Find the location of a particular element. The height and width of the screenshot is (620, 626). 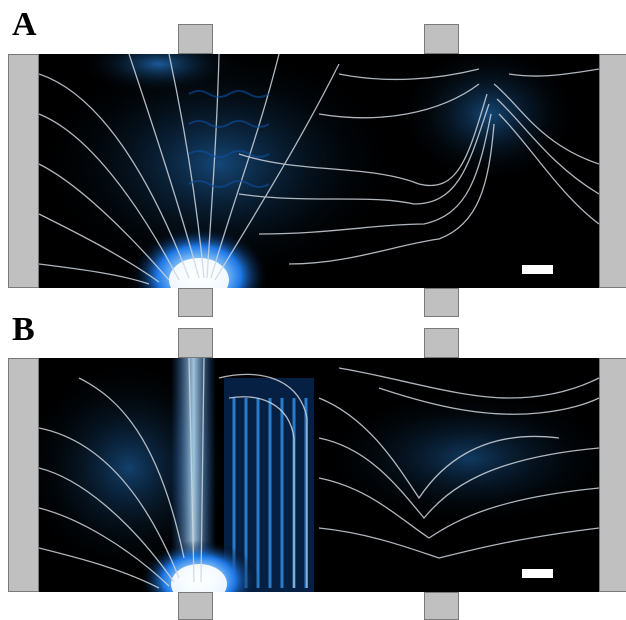

right-wall-b is located at coordinates (612, 475).